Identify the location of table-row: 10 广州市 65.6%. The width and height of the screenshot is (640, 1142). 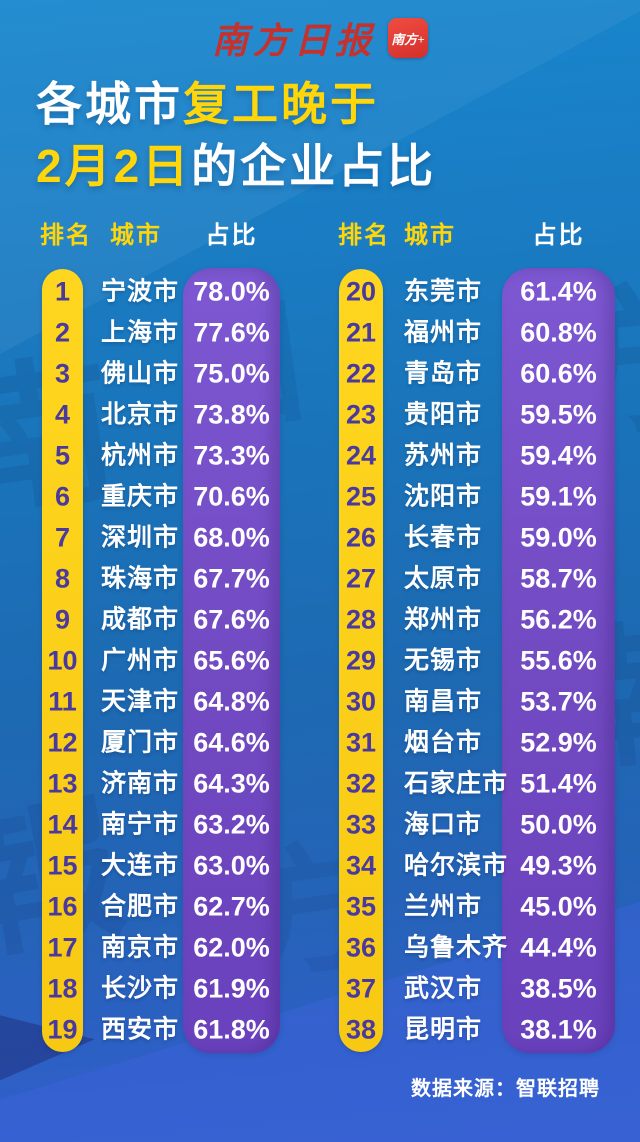
(320, 660).